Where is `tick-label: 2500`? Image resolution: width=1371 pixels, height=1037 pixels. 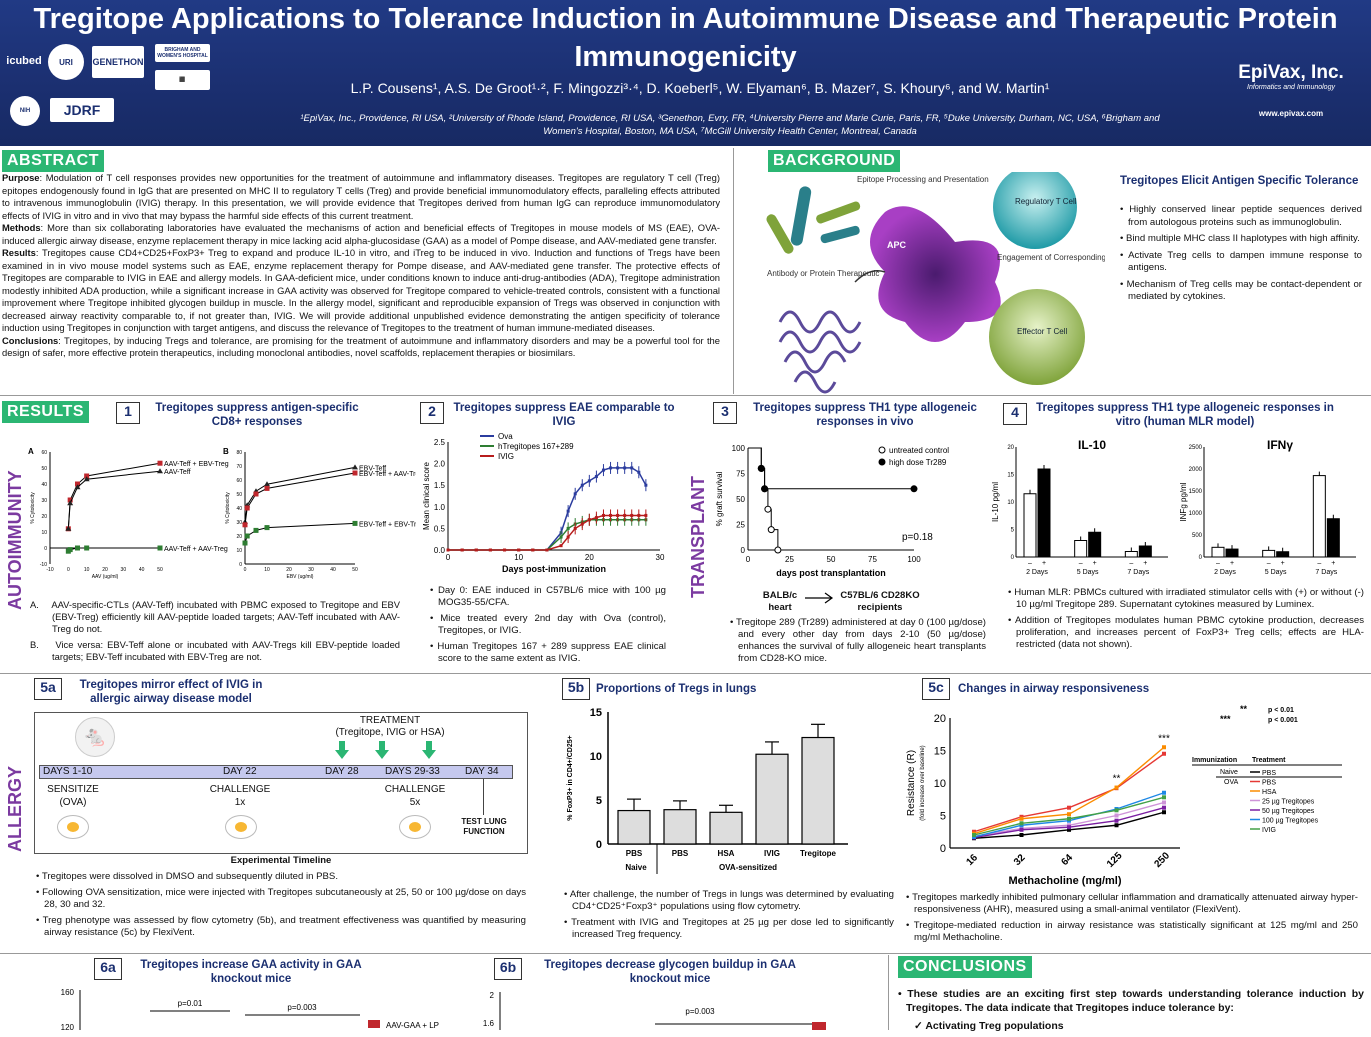
tick-label: 2500 is located at coordinates (1196, 448).